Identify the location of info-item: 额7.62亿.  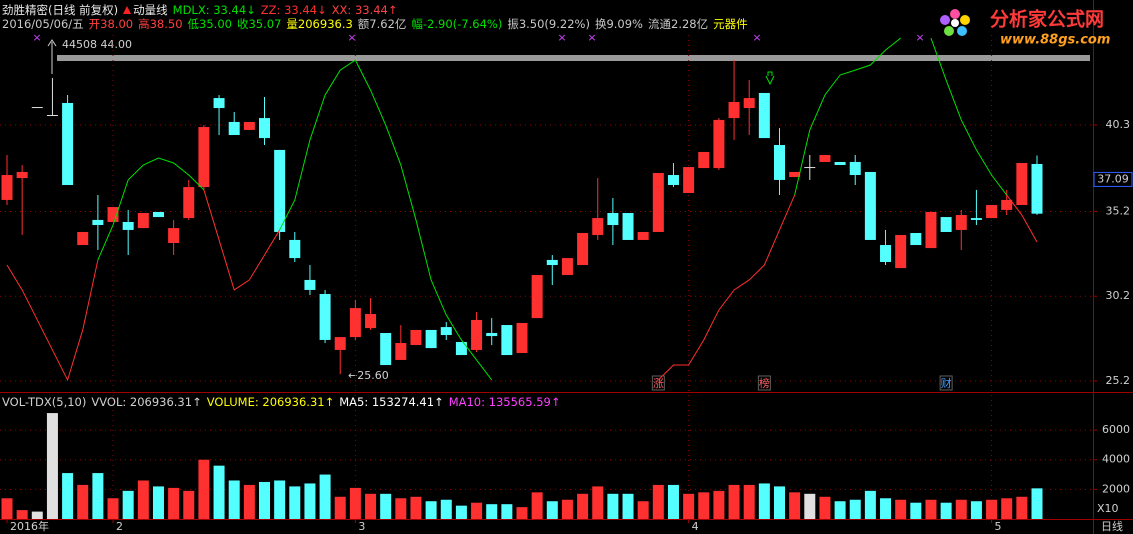
(382, 24).